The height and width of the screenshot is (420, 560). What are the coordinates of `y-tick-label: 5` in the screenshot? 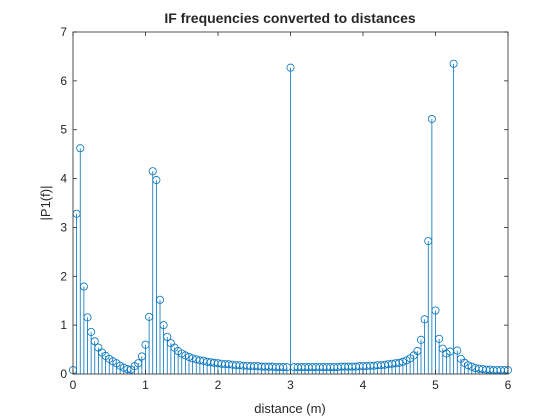 It's located at (63, 130).